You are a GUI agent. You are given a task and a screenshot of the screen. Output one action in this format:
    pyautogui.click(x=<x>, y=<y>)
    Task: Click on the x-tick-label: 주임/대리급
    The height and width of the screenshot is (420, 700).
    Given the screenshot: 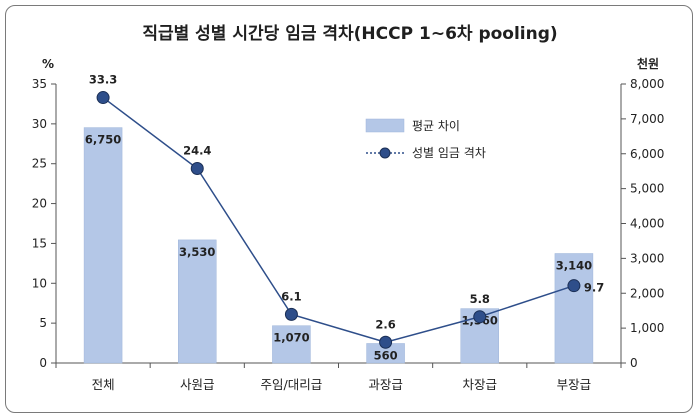 What is the action you would take?
    pyautogui.click(x=292, y=384)
    